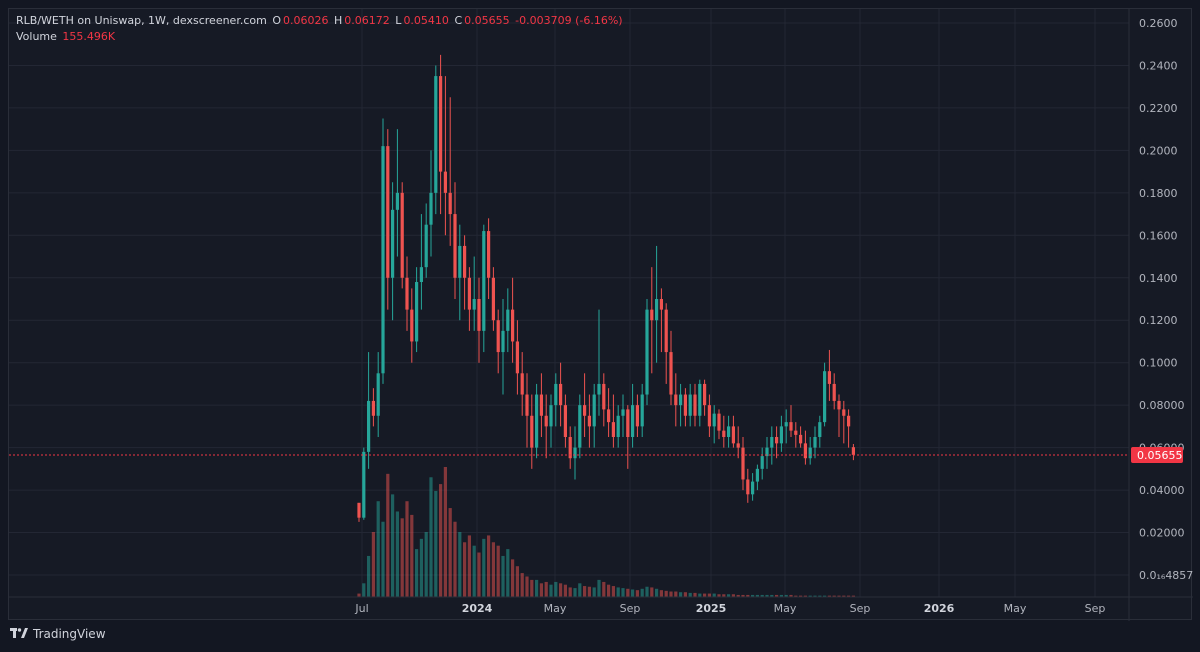 This screenshot has width=1200, height=652. Describe the element at coordinates (1158, 363) in the screenshot. I see `price-tick-label: 0.1000` at that location.